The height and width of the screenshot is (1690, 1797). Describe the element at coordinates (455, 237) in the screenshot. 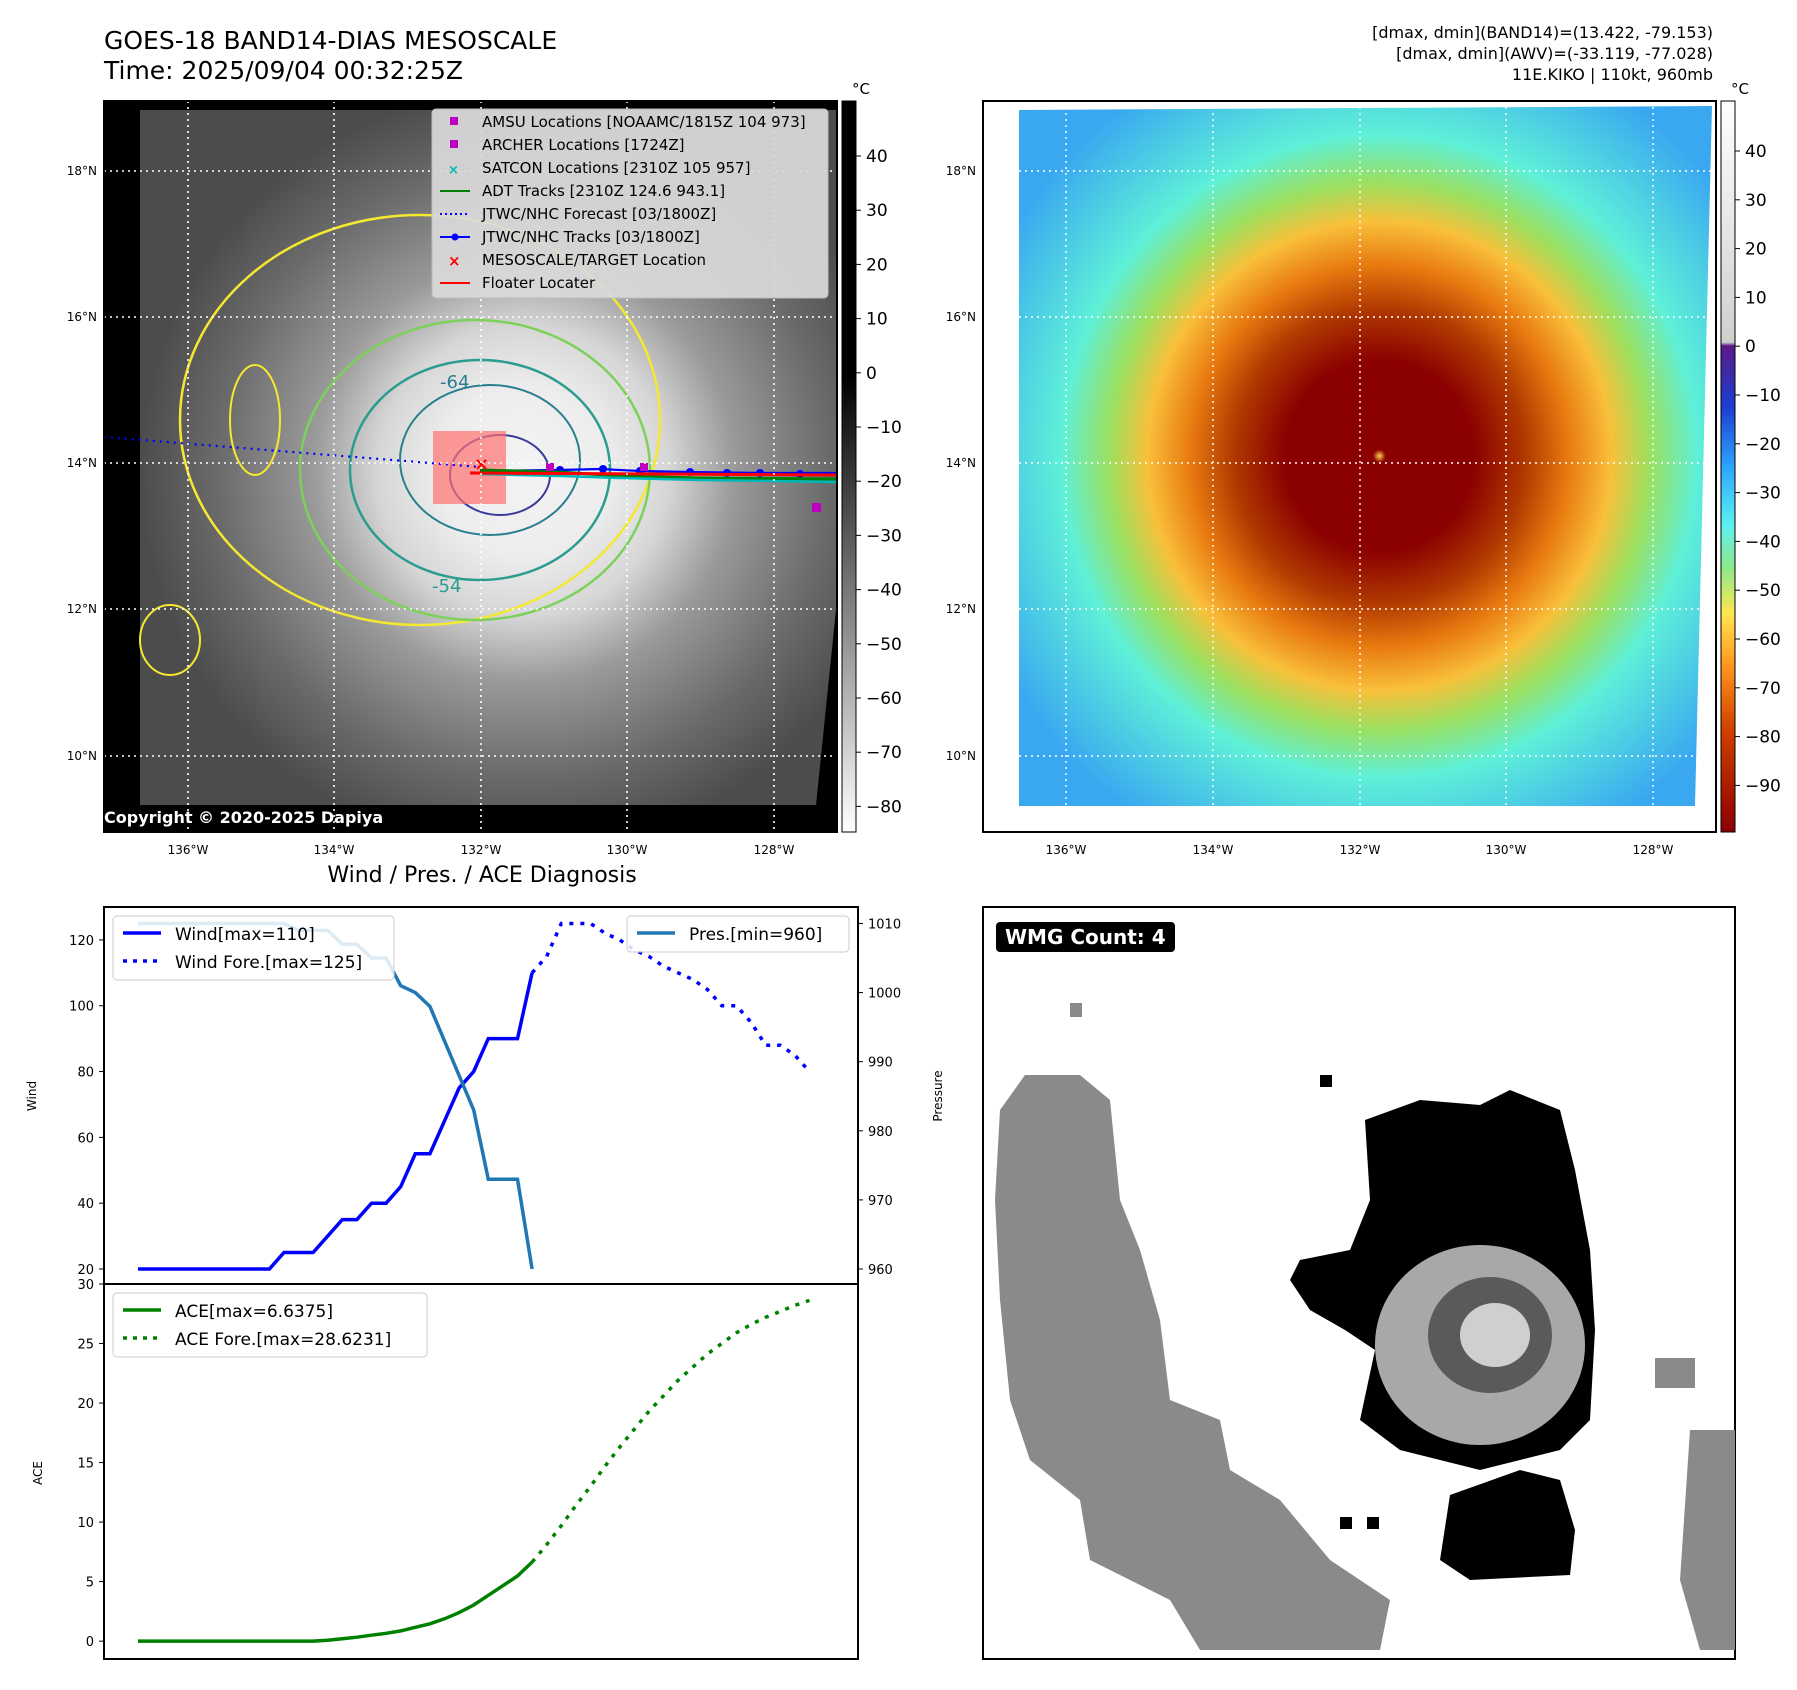

I see `legend-tracks-dot` at that location.